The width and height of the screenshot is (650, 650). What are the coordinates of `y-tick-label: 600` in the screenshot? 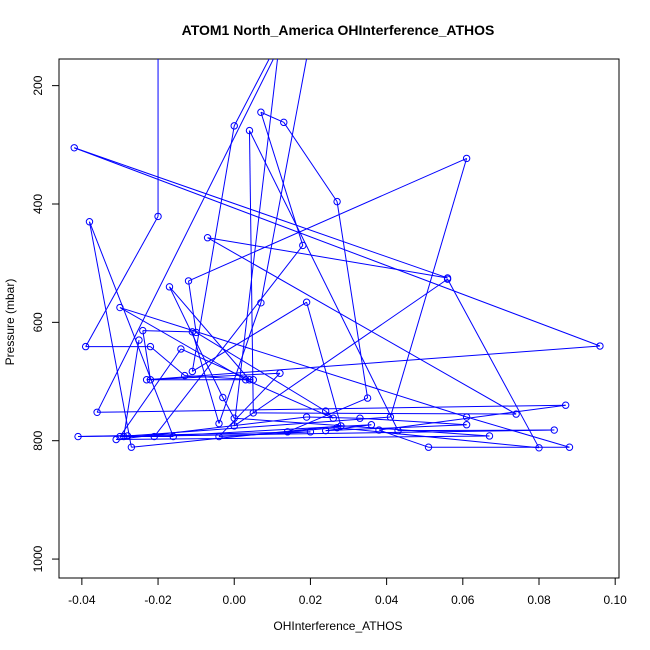 It's located at (38, 322).